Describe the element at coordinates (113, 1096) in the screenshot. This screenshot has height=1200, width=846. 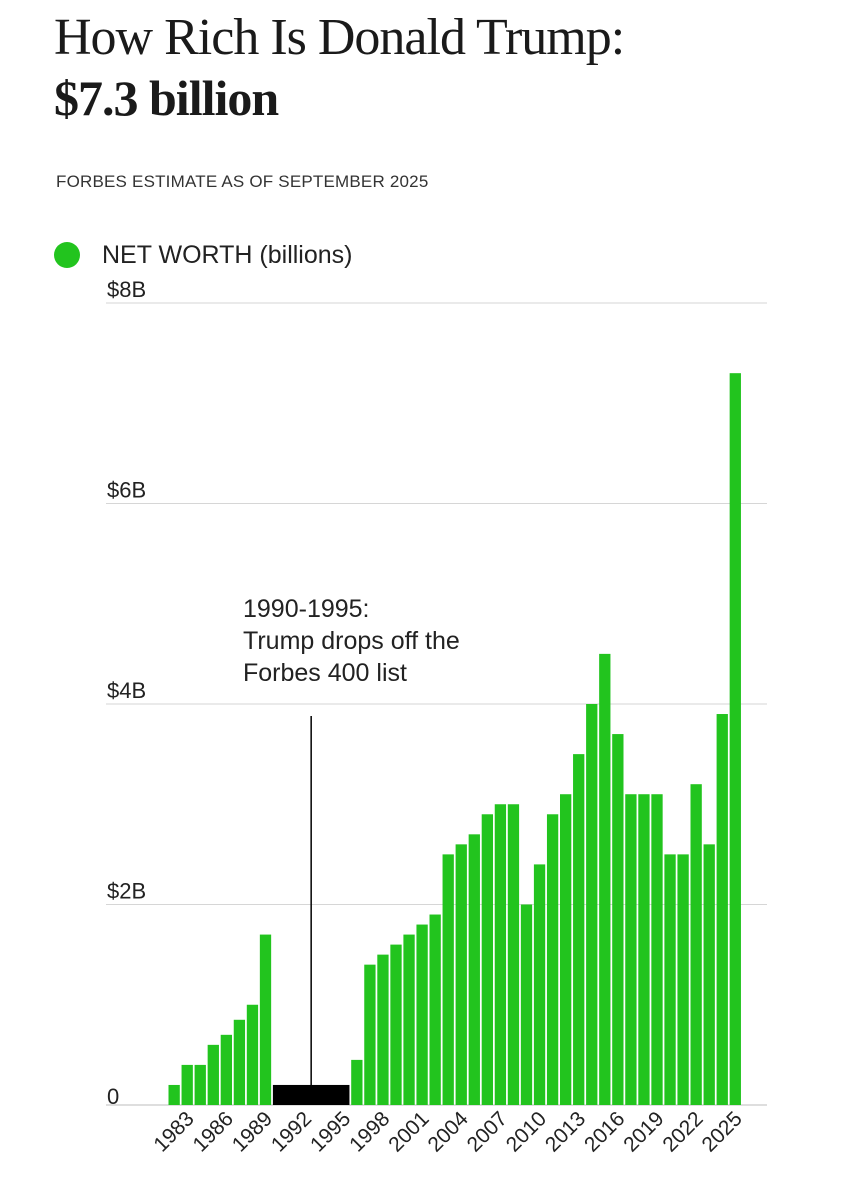
I see `y-tick-label: 0` at that location.